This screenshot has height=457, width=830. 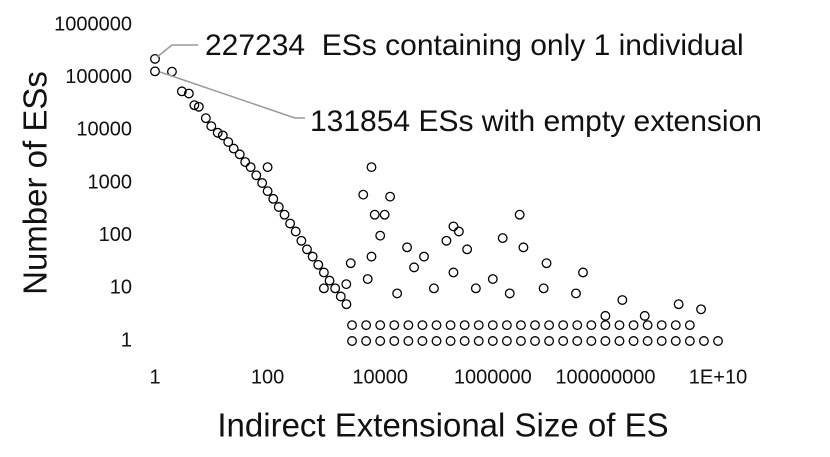 I want to click on annotation: 227234 ESs containing only 1 individual, so click(x=474, y=45).